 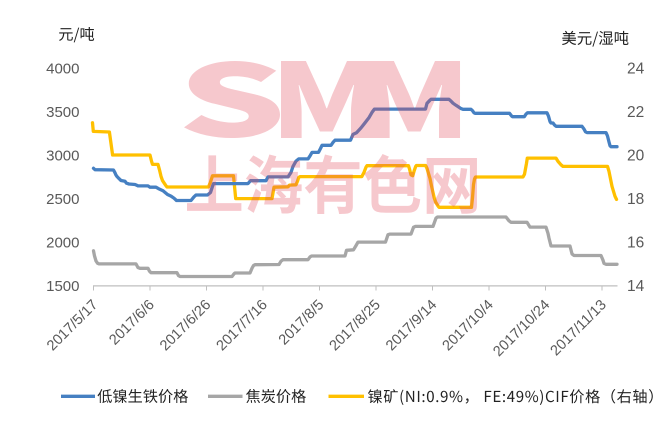 I want to click on svg-text: 3500, so click(x=62, y=112).